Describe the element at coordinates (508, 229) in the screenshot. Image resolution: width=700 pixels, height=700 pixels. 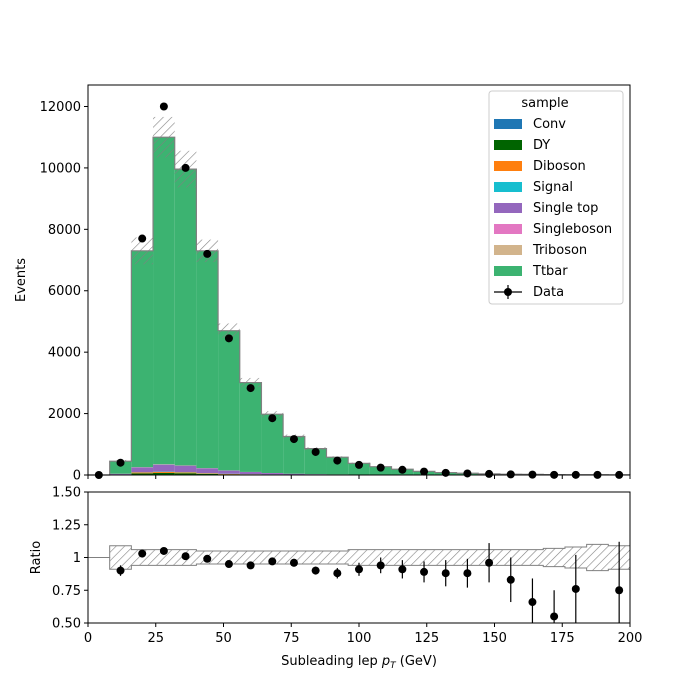
I see `legend-swatch-singleboson` at that location.